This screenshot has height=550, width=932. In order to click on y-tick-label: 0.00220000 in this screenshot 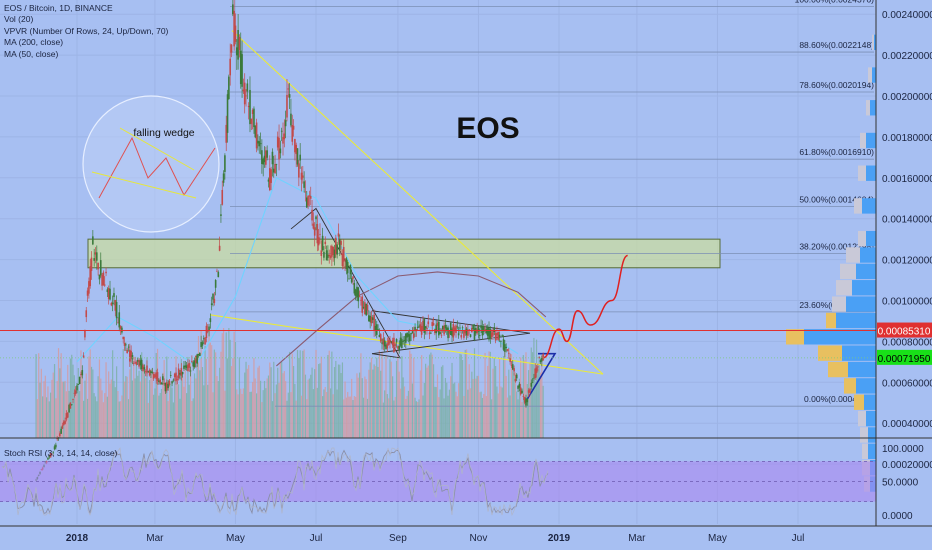, I will do `click(907, 56)`.